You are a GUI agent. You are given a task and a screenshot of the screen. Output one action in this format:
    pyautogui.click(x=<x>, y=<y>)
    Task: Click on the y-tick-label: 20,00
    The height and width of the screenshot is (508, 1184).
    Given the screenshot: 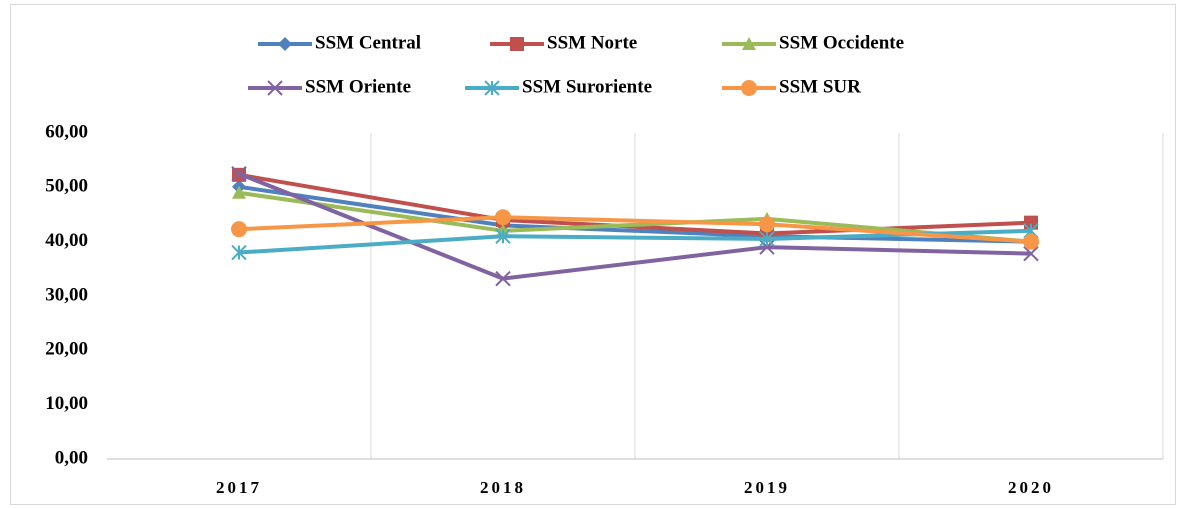 What is the action you would take?
    pyautogui.click(x=66, y=349)
    